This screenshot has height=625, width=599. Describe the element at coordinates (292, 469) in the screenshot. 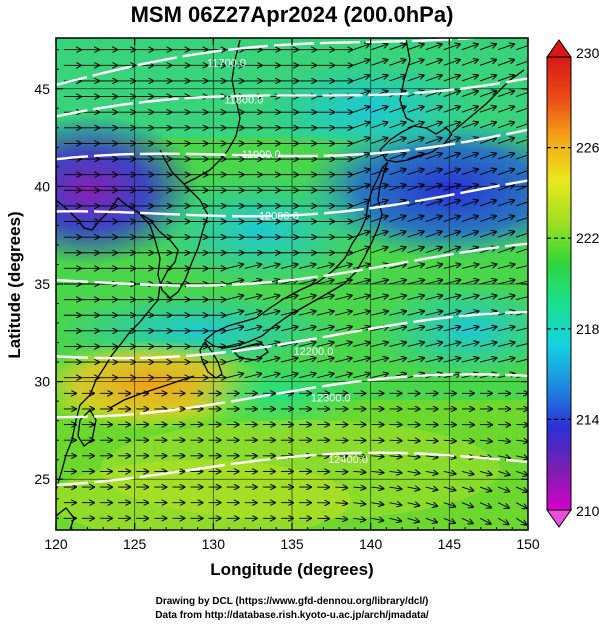

I see `height-contour-line` at that location.